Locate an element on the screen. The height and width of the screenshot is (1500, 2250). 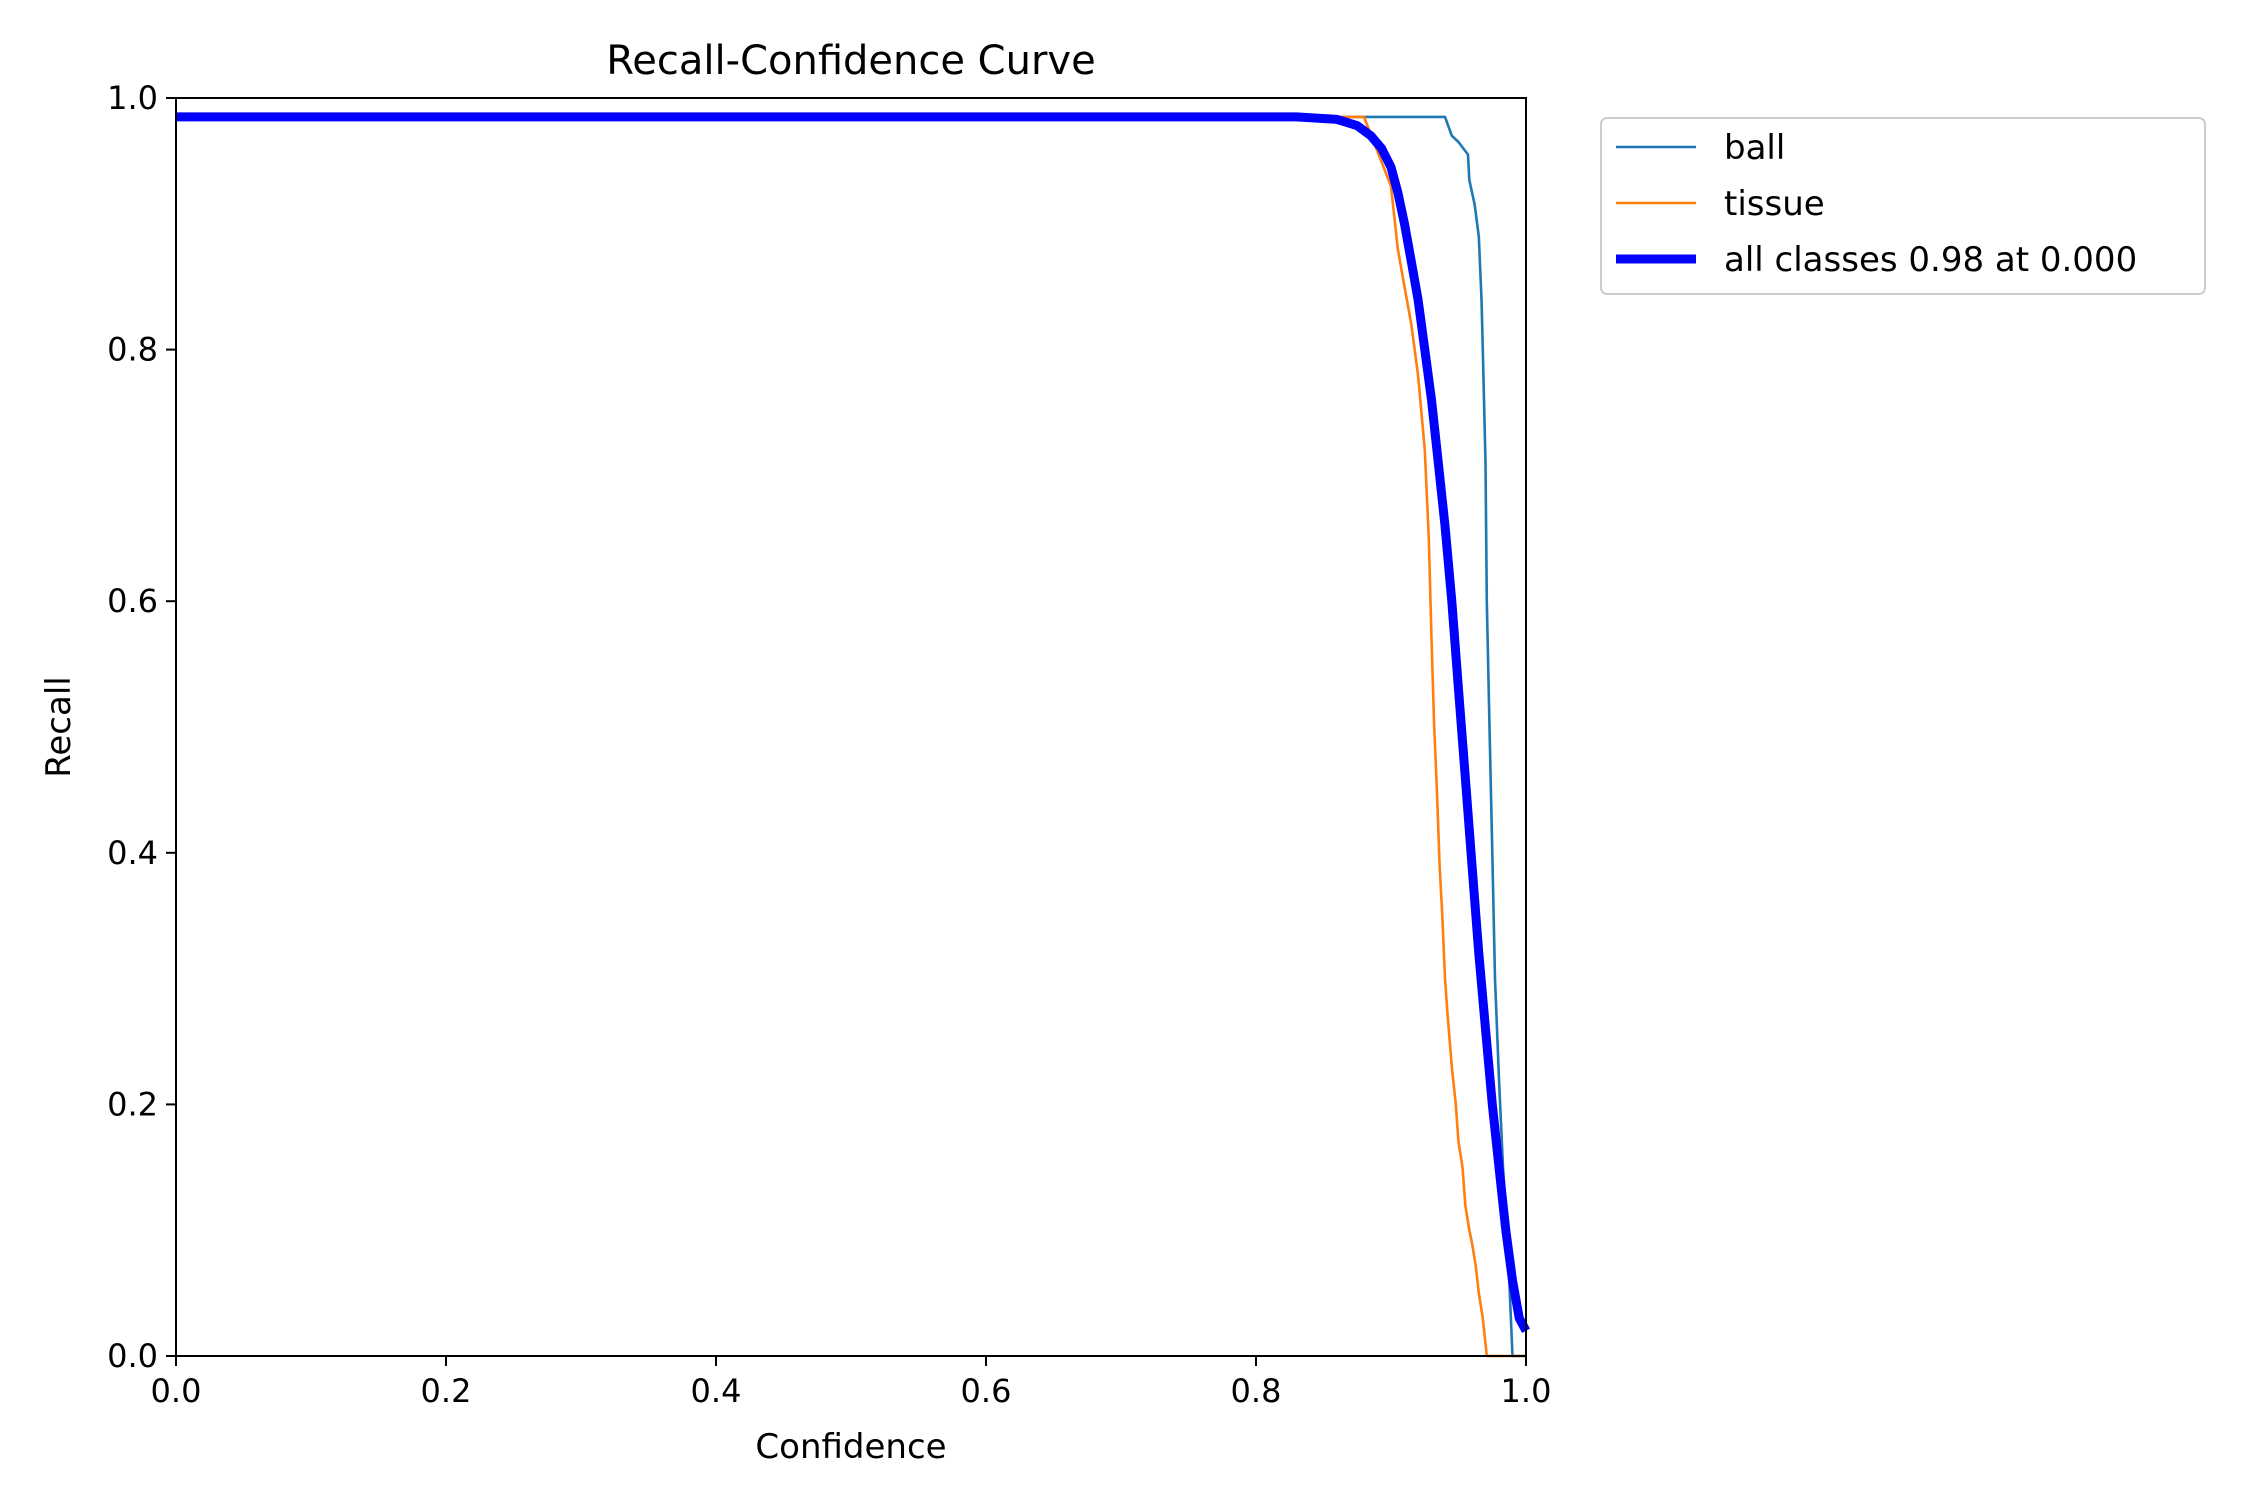
legend-label: tissue is located at coordinates (1774, 204).